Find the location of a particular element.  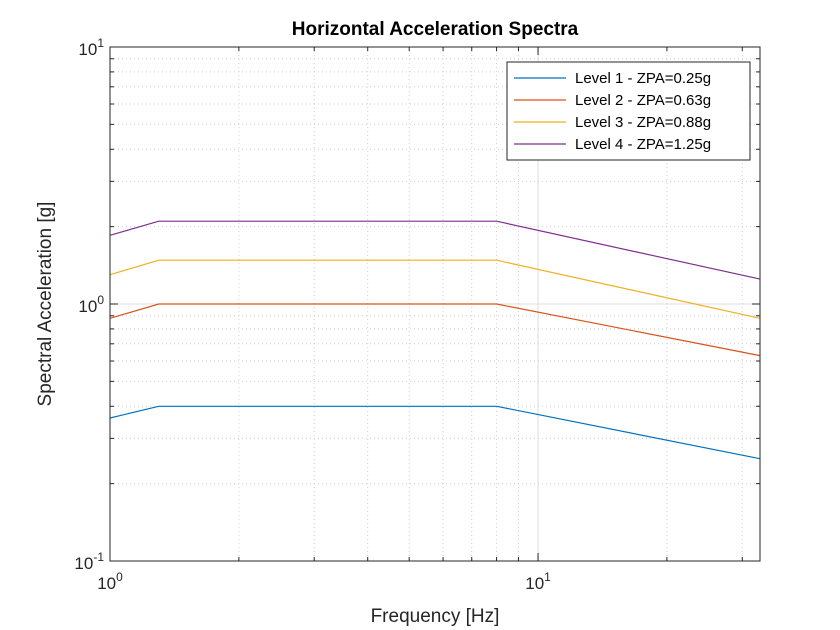

y-tick-label: 10⁻¹ is located at coordinates (89, 561).